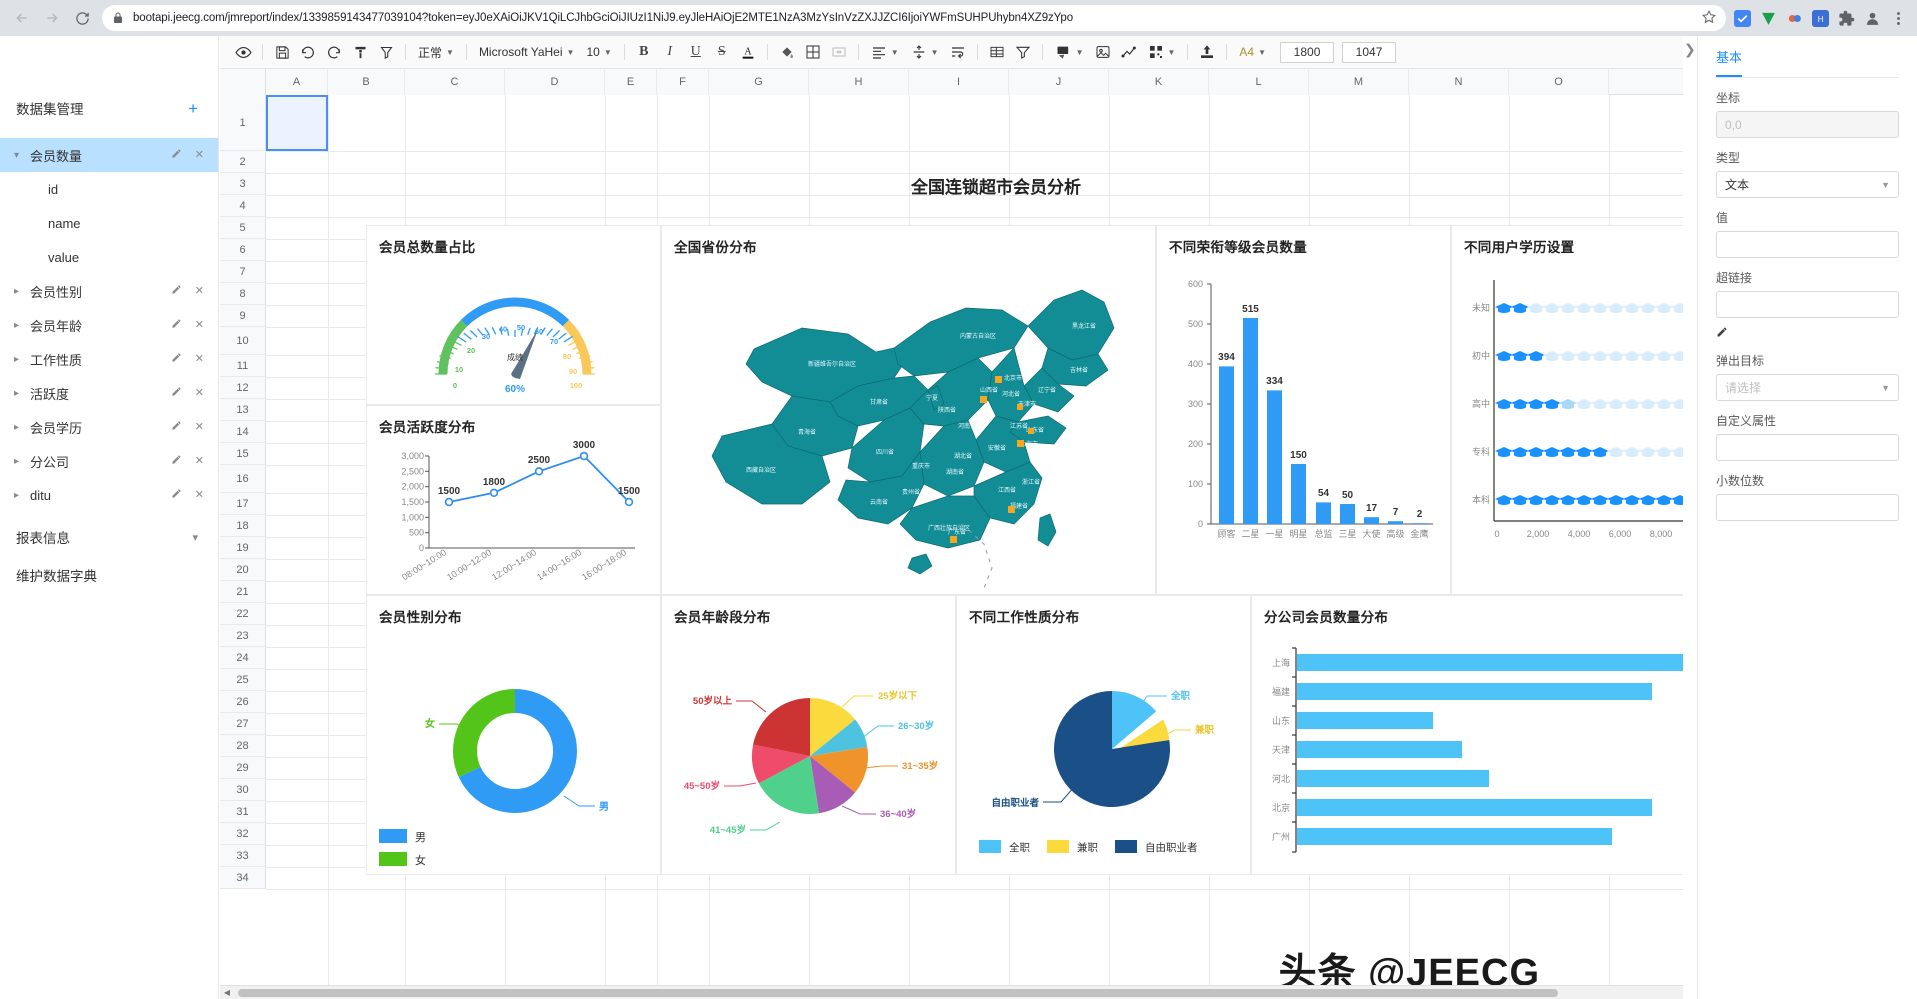  Describe the element at coordinates (997, 52) in the screenshot. I see `insert-table-icon` at that location.